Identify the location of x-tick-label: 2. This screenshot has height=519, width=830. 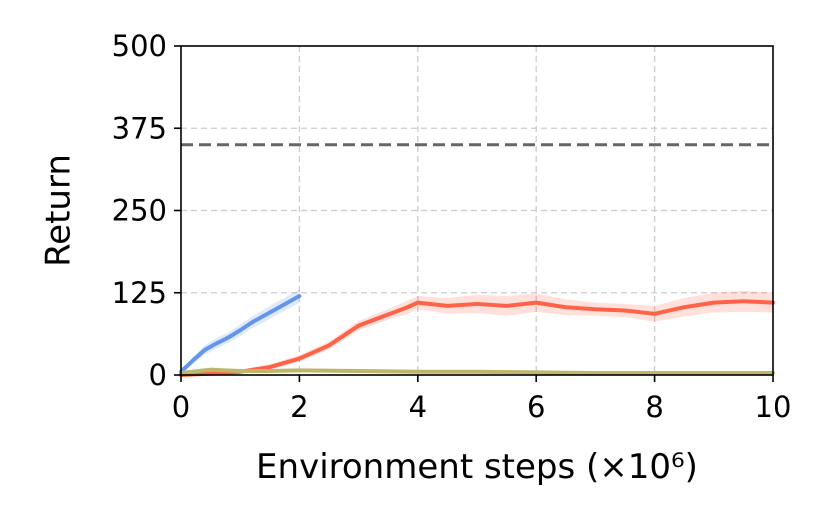
(299, 407).